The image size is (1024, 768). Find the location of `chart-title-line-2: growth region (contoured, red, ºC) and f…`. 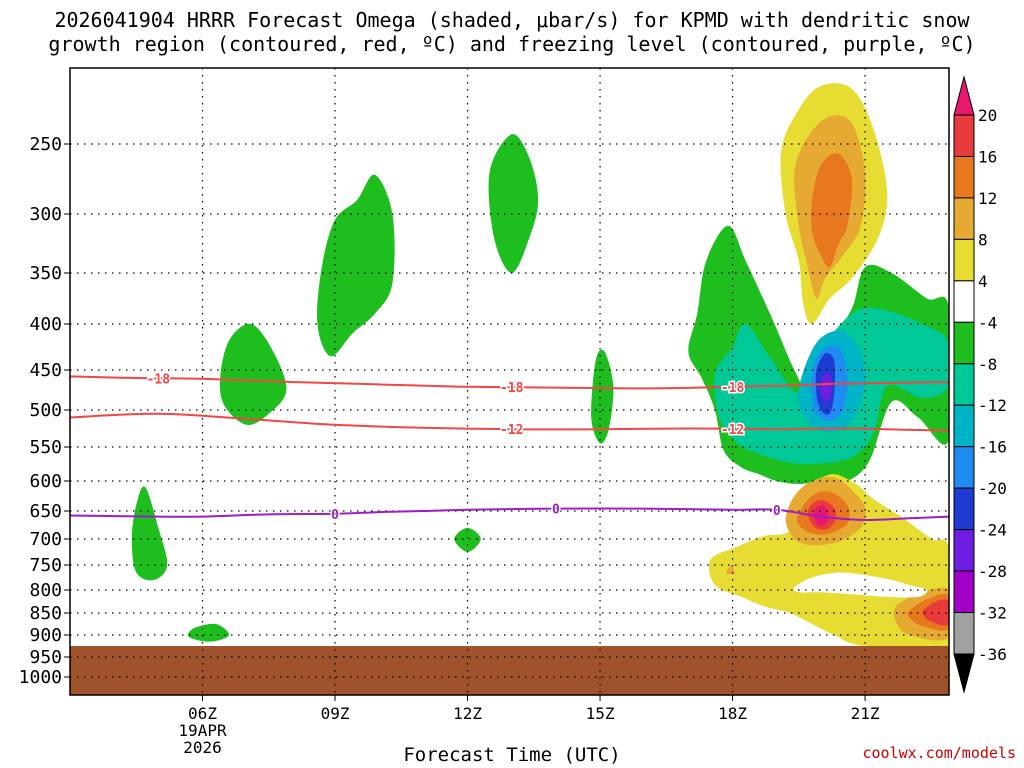

chart-title-line-2: growth region (contoured, red, ºC) and f… is located at coordinates (512, 44).